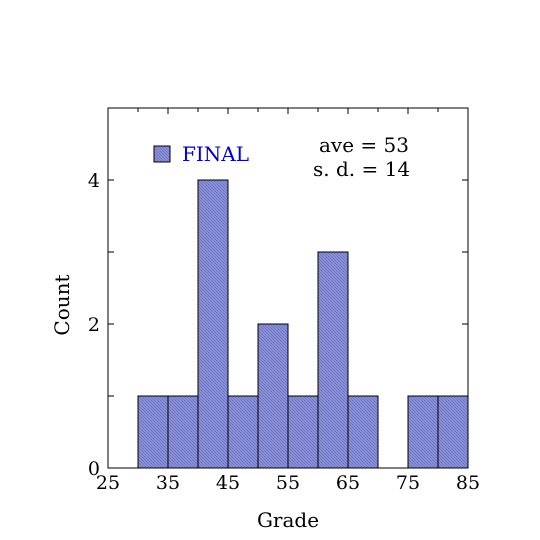  Describe the element at coordinates (162, 154) in the screenshot. I see `legend-swatch` at that location.